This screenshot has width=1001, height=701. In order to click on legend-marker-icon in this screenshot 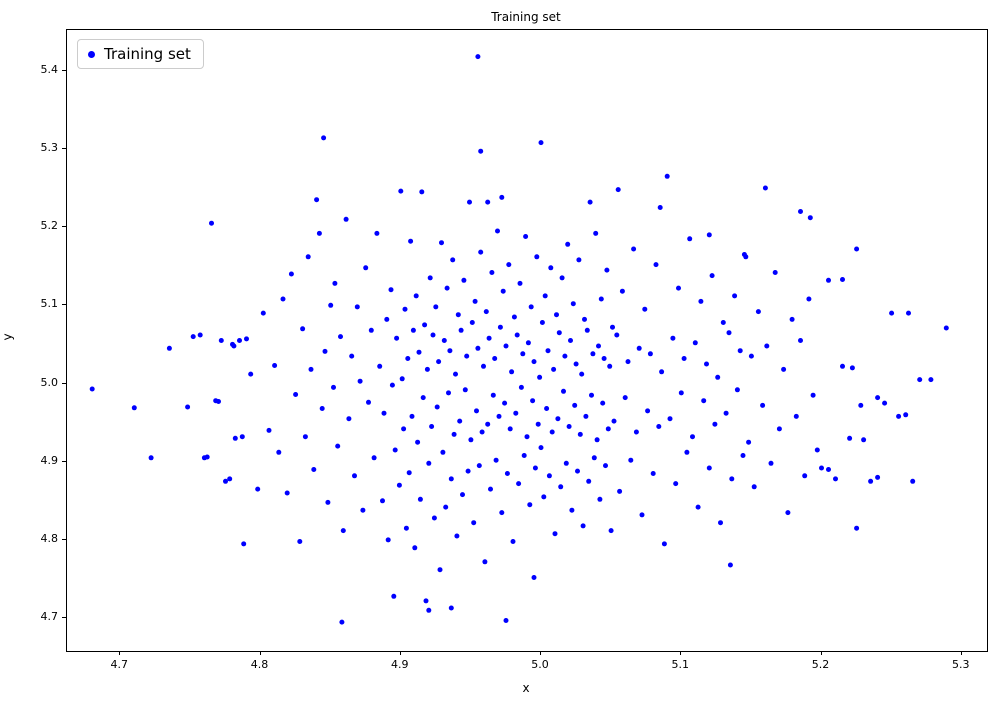, I will do `click(91, 54)`.